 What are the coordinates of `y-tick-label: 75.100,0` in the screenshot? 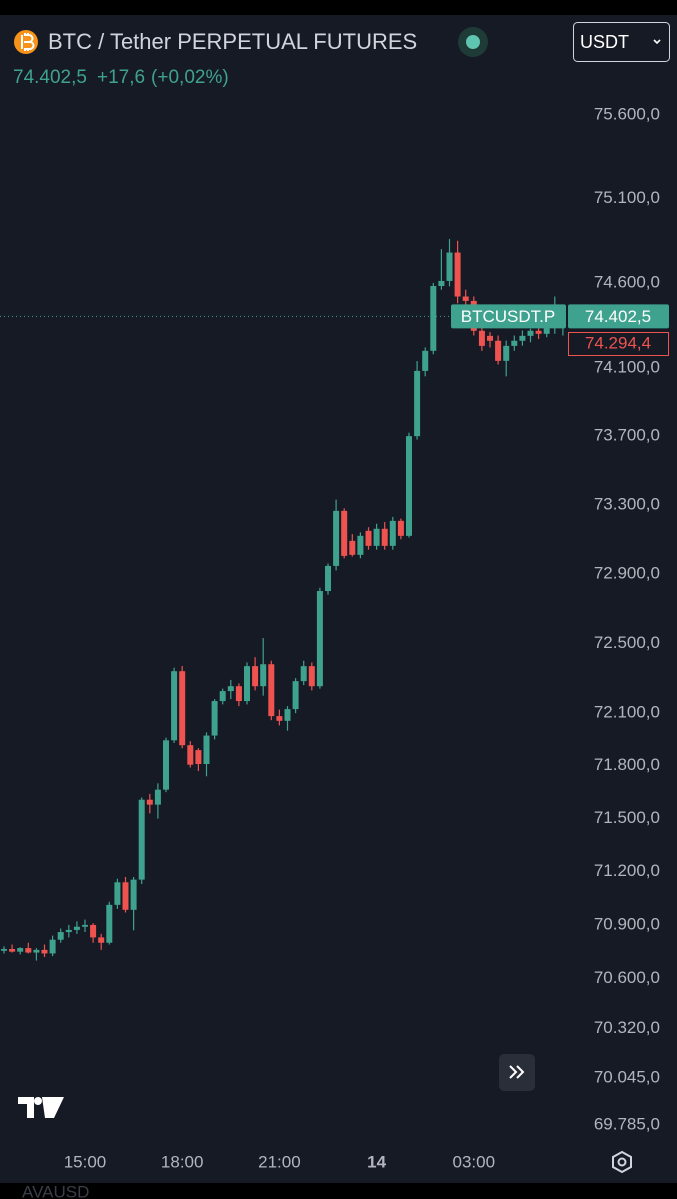 It's located at (627, 197).